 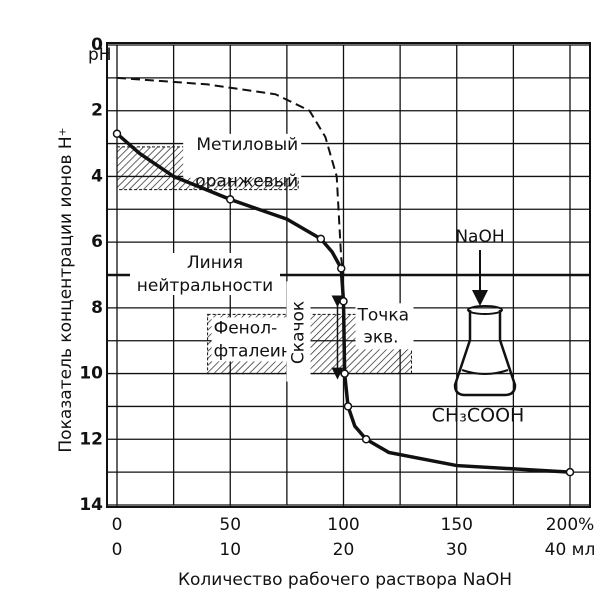 I want to click on line-series, so click(x=230, y=176).